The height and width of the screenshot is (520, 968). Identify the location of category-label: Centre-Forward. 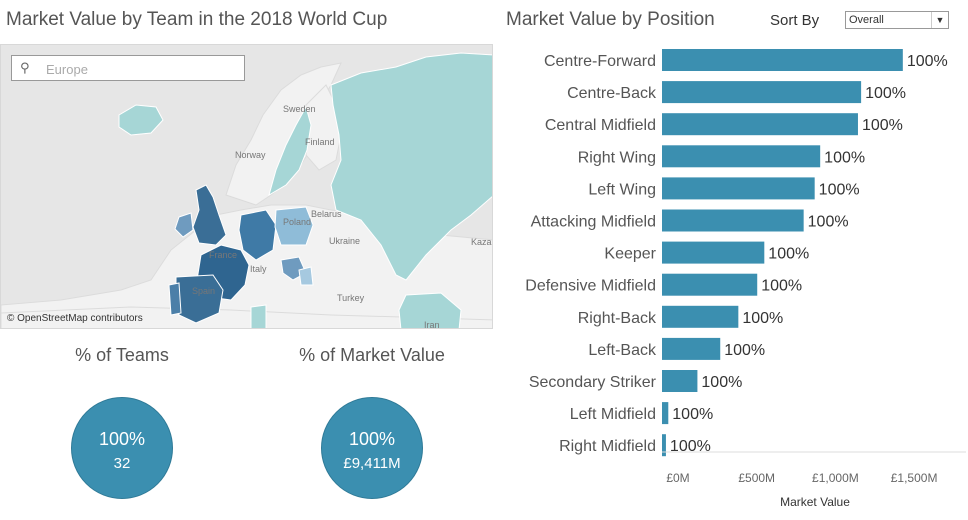
(600, 61).